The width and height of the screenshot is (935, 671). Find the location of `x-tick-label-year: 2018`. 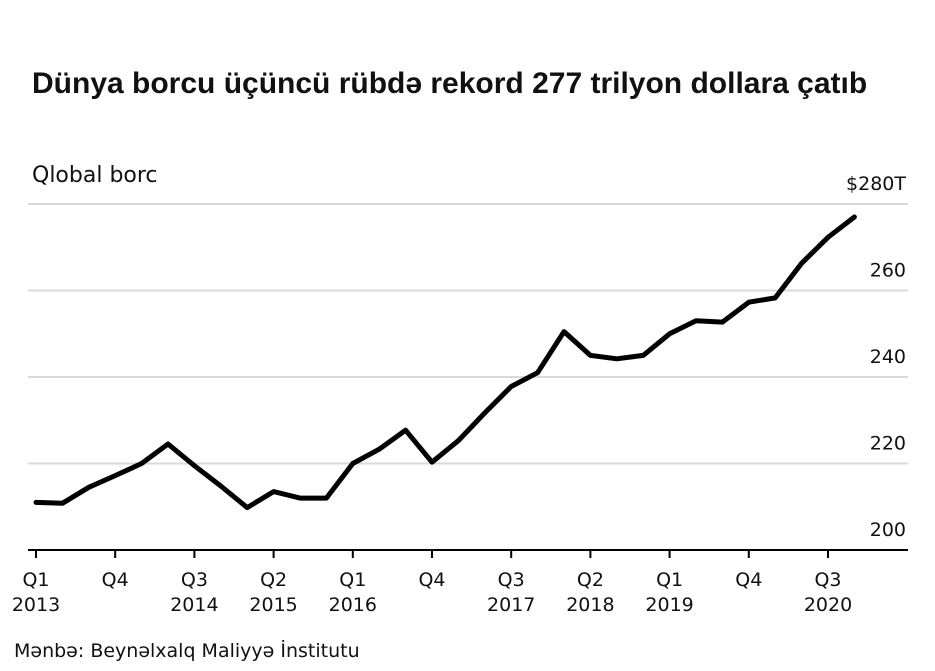

x-tick-label-year: 2018 is located at coordinates (590, 605).